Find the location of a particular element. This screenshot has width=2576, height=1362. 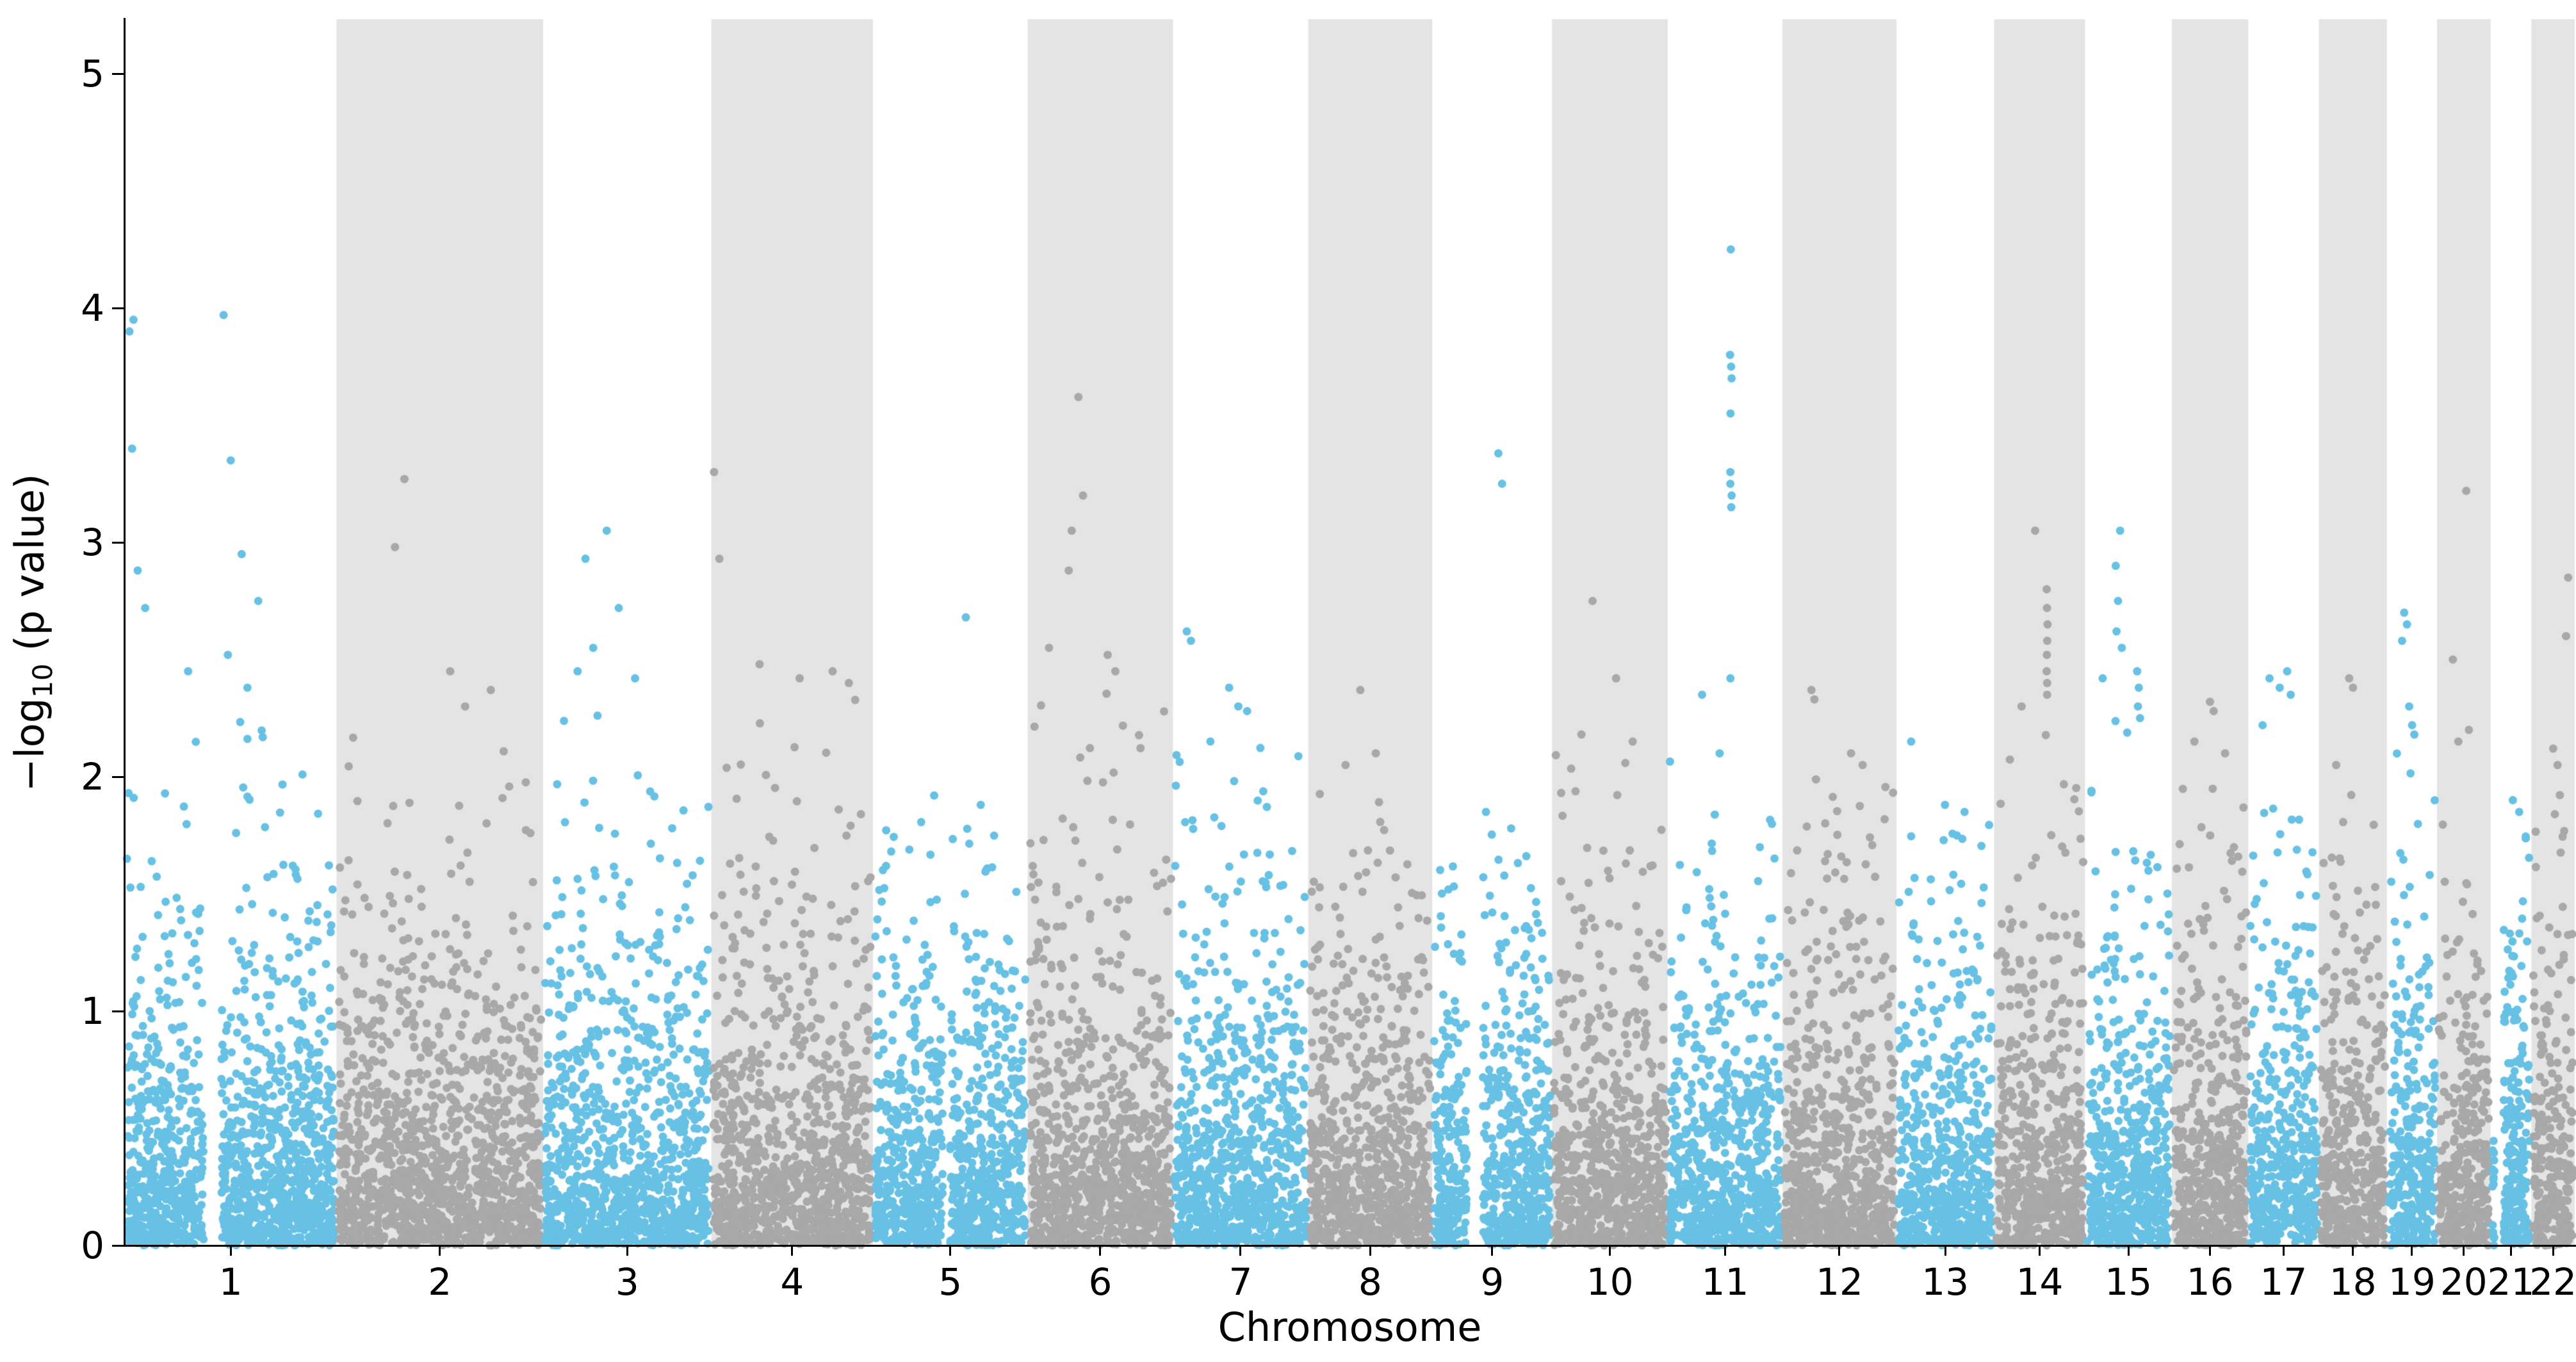

y-axis-spine is located at coordinates (125, 632).